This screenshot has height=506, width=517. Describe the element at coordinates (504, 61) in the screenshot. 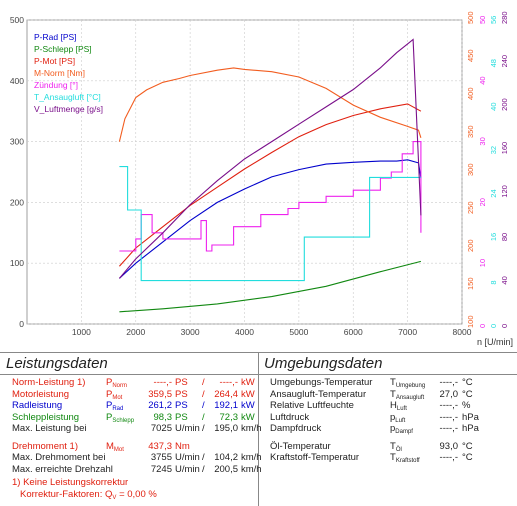

I see `right-axis-tick-label: 240` at that location.